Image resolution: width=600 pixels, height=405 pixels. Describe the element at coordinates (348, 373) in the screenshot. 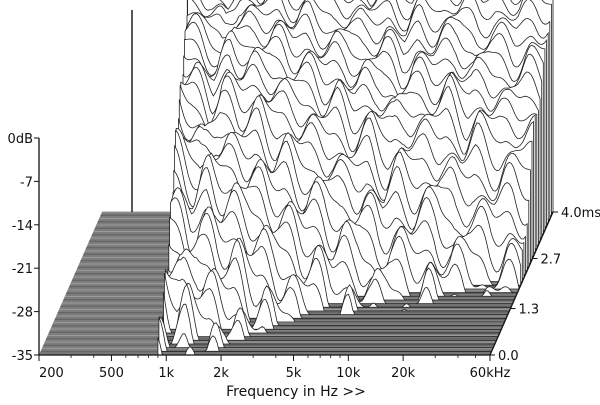

I see `x-tick-label: 10k` at that location.